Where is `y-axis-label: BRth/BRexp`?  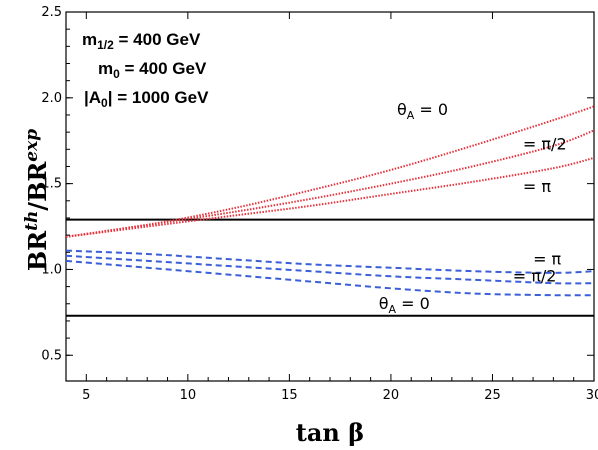 y-axis-label: BRth/BRexp is located at coordinates (37, 200).